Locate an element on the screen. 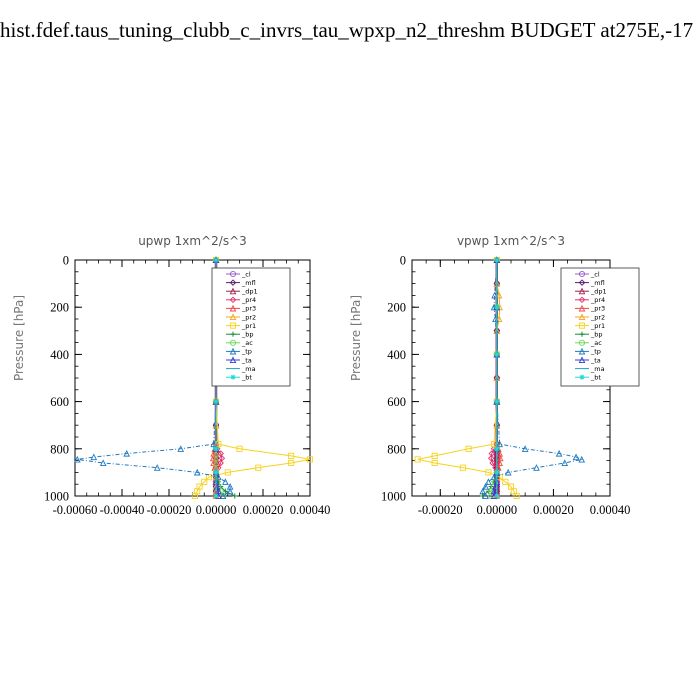 This screenshot has height=700, width=700. x-tick-label: -0.00040 is located at coordinates (122, 510).